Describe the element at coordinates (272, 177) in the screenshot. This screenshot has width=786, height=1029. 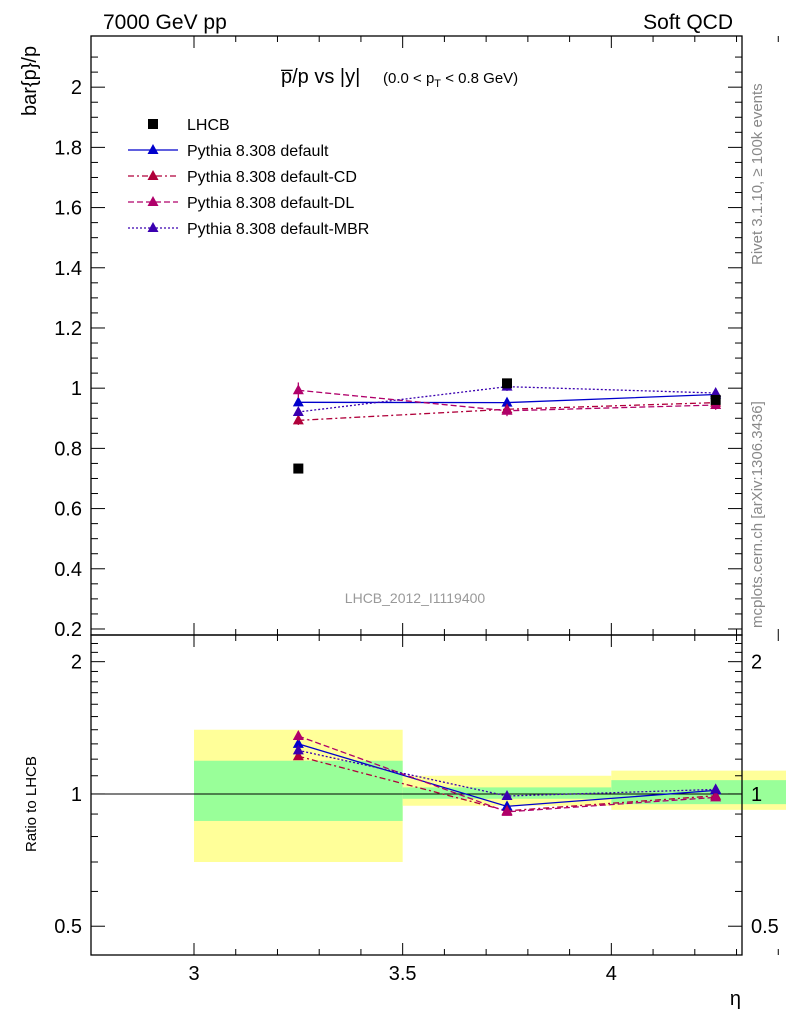
I see `legend-label-1: Pythia 8.308 default-CD` at that location.